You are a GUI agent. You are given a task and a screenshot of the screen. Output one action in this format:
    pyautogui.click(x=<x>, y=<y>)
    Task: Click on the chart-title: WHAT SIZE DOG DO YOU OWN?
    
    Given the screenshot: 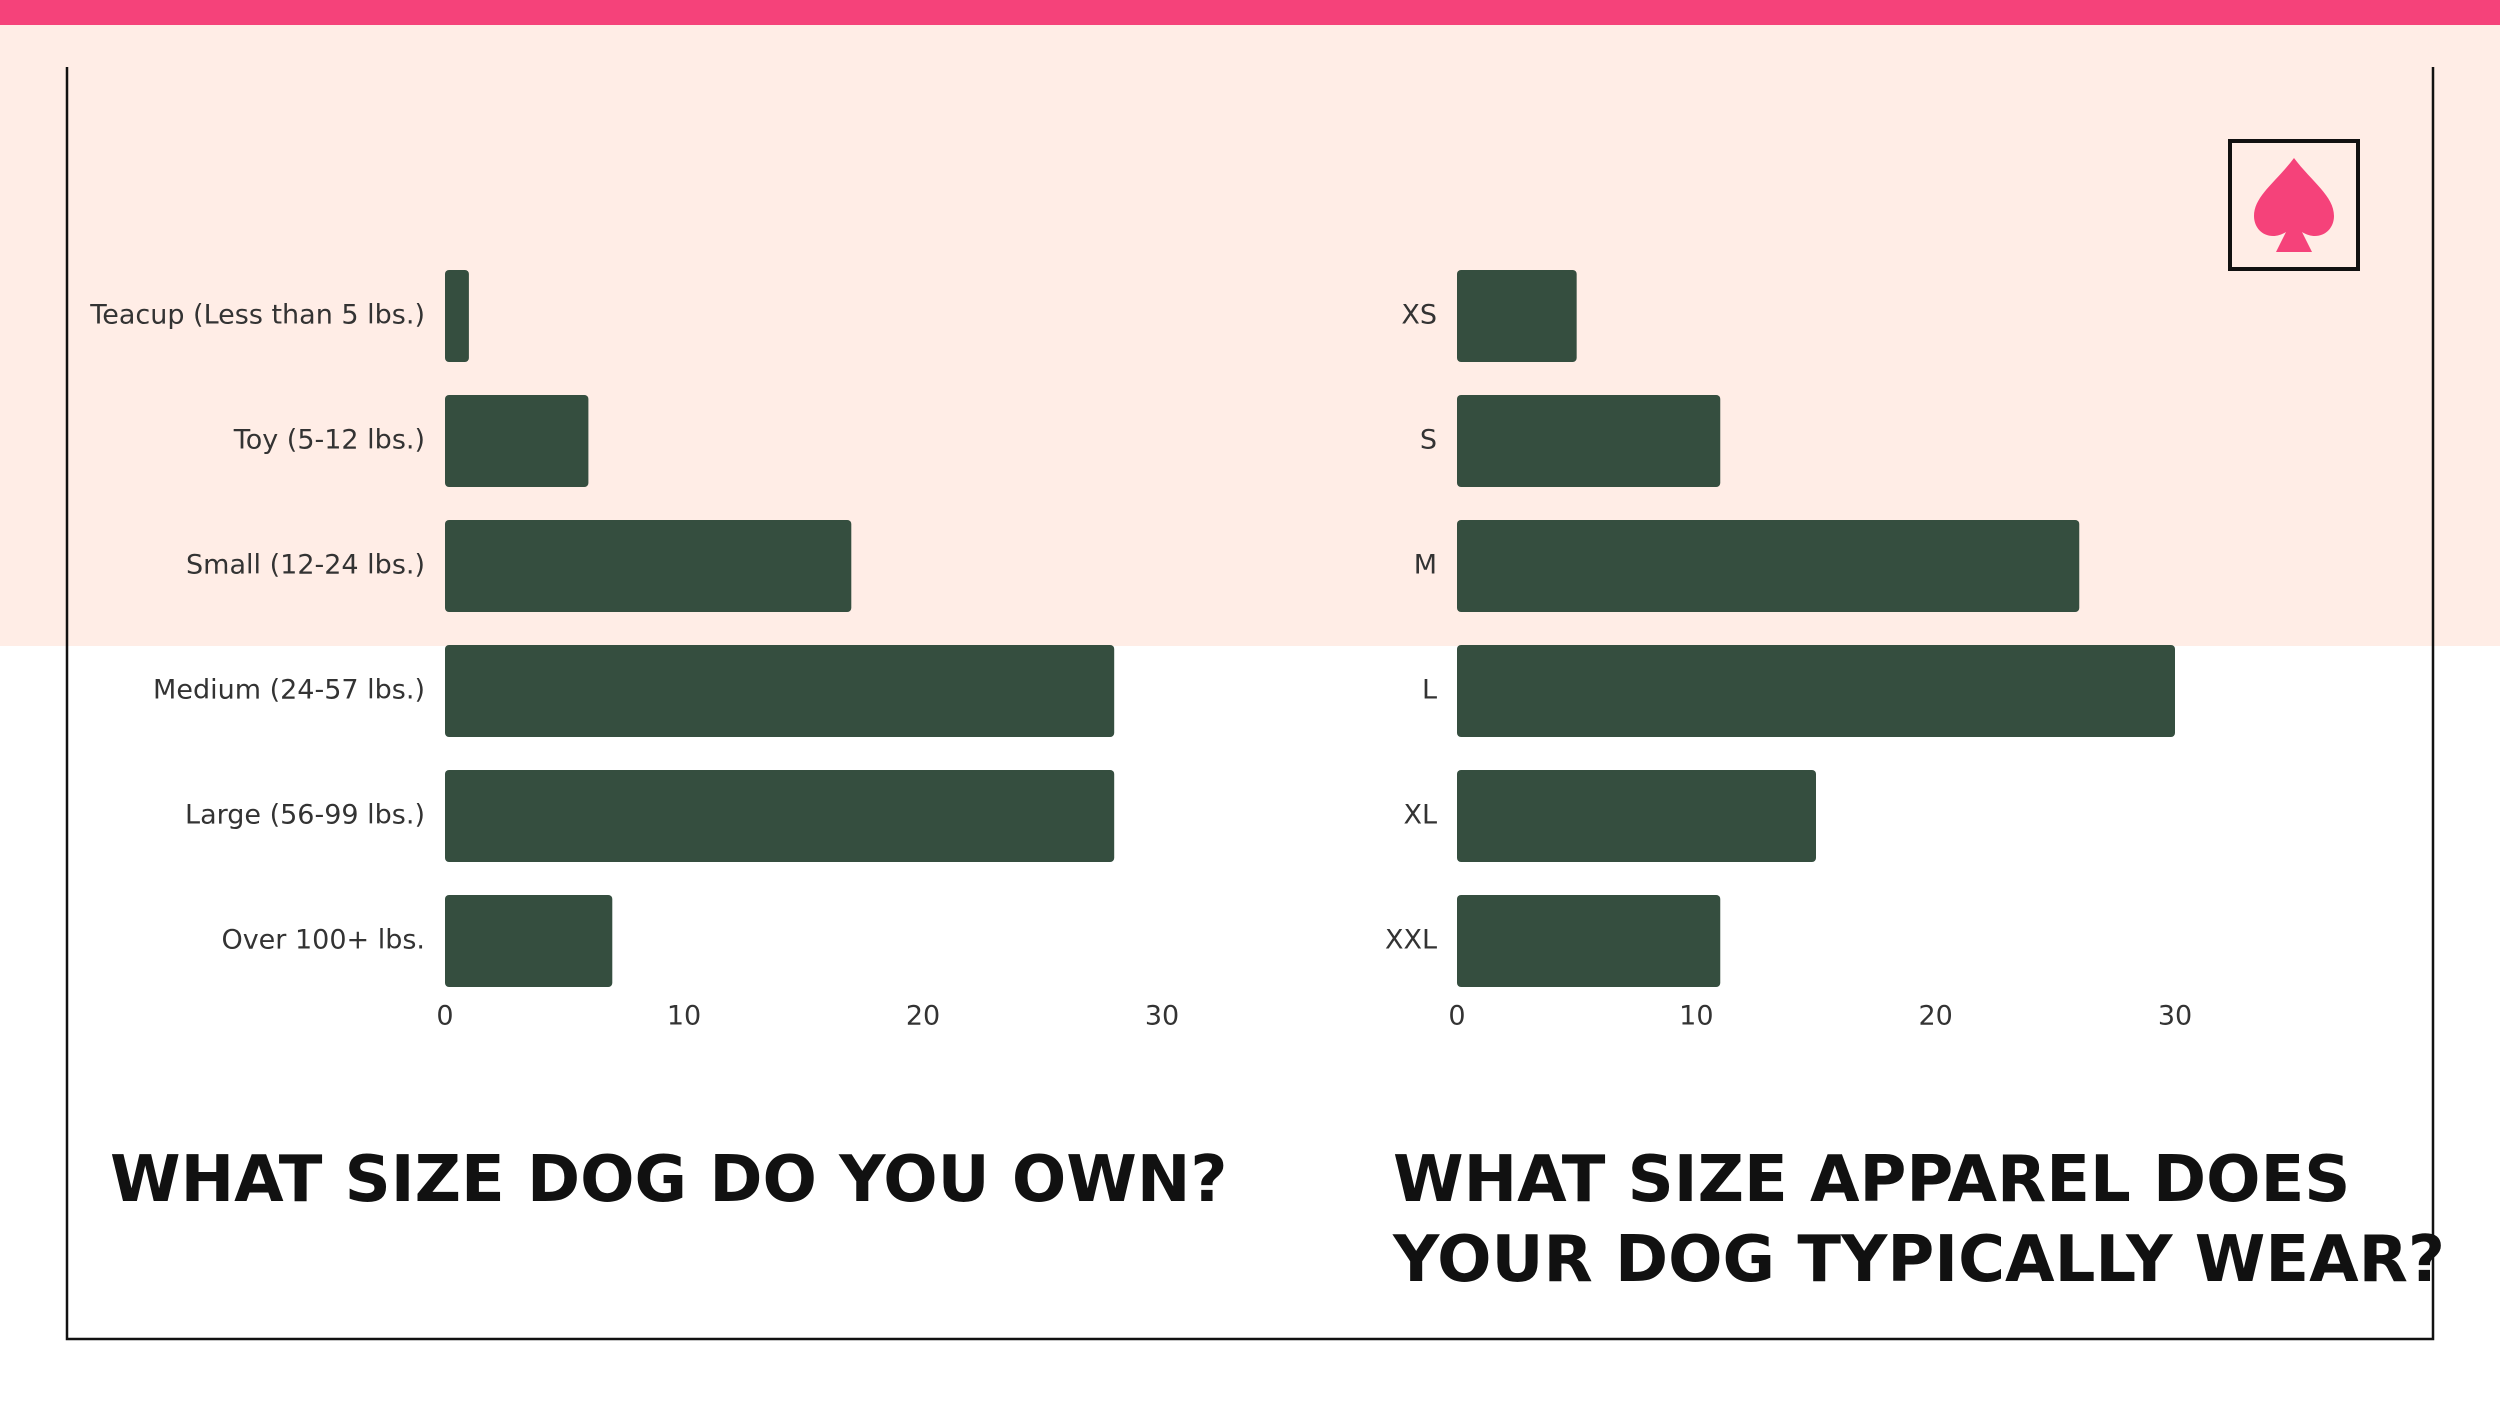 What is the action you would take?
    pyautogui.click(x=669, y=1180)
    